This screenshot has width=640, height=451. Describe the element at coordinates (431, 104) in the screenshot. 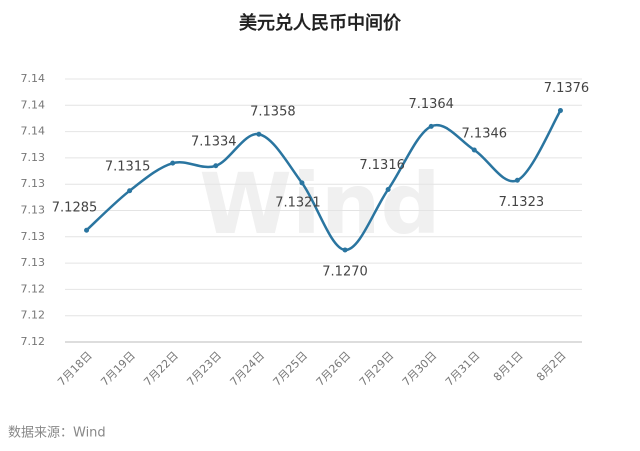

I see `data-label: 7.1364` at that location.